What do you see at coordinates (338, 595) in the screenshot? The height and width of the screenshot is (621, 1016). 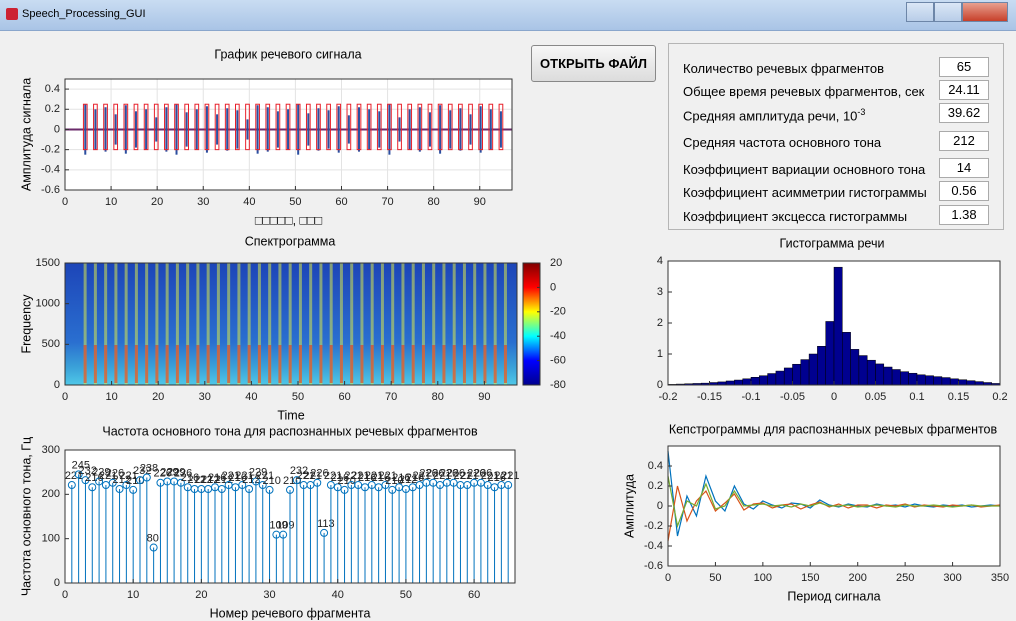 I see `x-tick-label: 40` at bounding box center [338, 595].